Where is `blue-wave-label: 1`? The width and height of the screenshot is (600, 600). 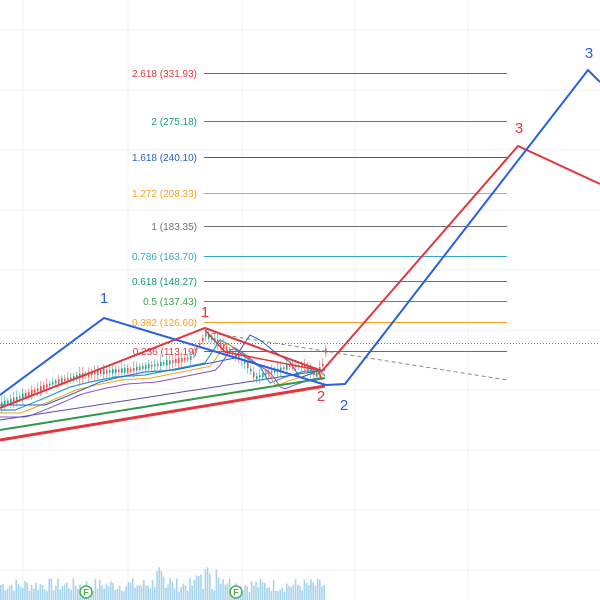
blue-wave-label: 1 is located at coordinates (104, 298).